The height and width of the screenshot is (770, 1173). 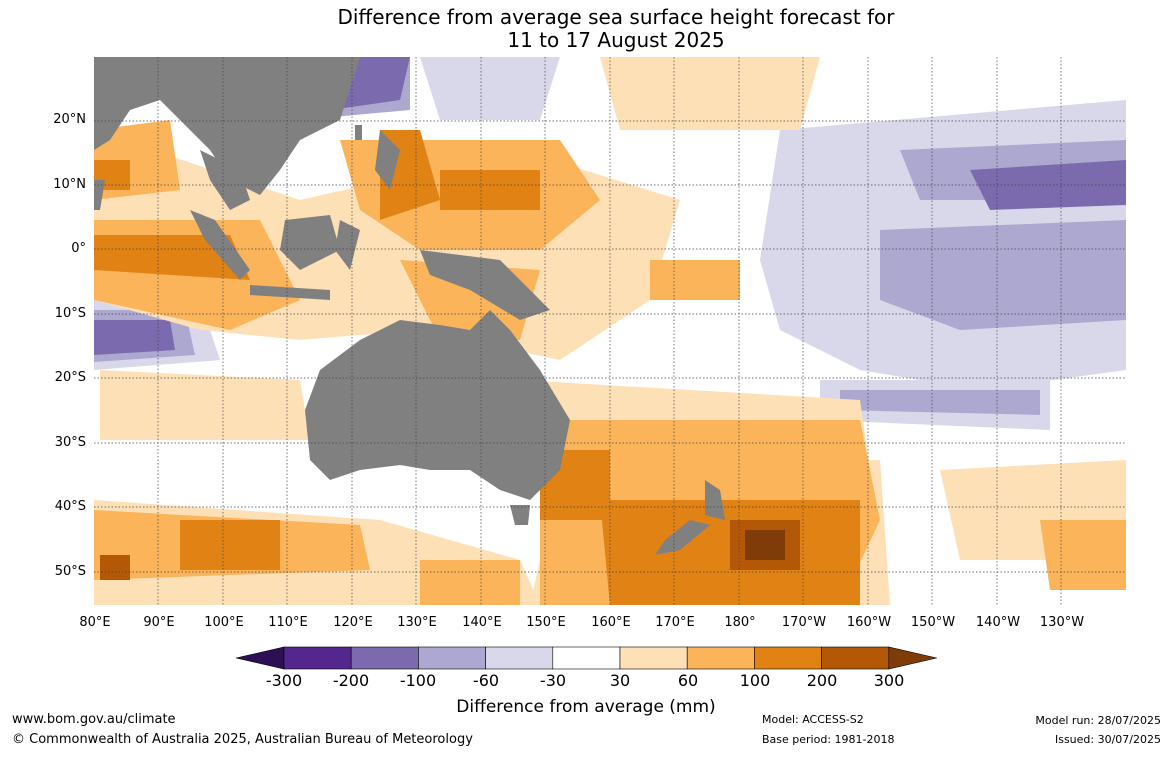 What do you see at coordinates (616, 40) in the screenshot?
I see `map-title-line2: 11 to 17 August 2025` at bounding box center [616, 40].